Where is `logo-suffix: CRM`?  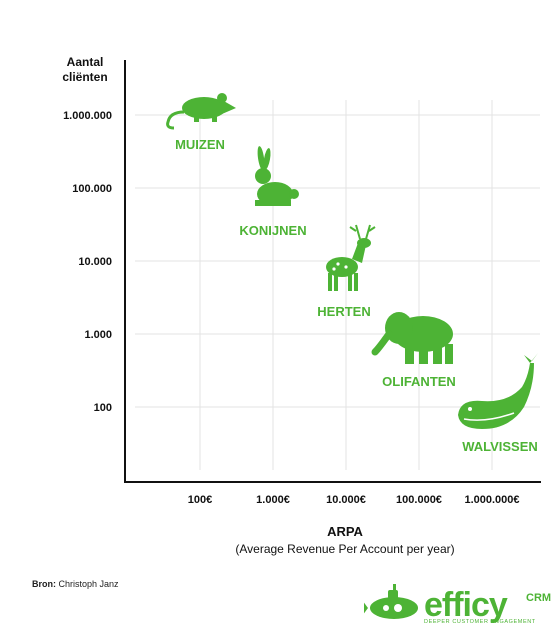 logo-suffix: CRM is located at coordinates (539, 598).